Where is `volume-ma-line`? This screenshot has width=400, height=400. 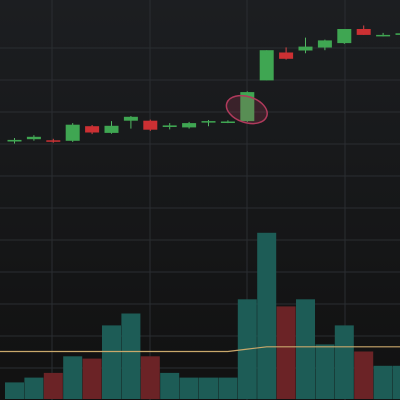 volume-ma-line is located at coordinates (200, 349).